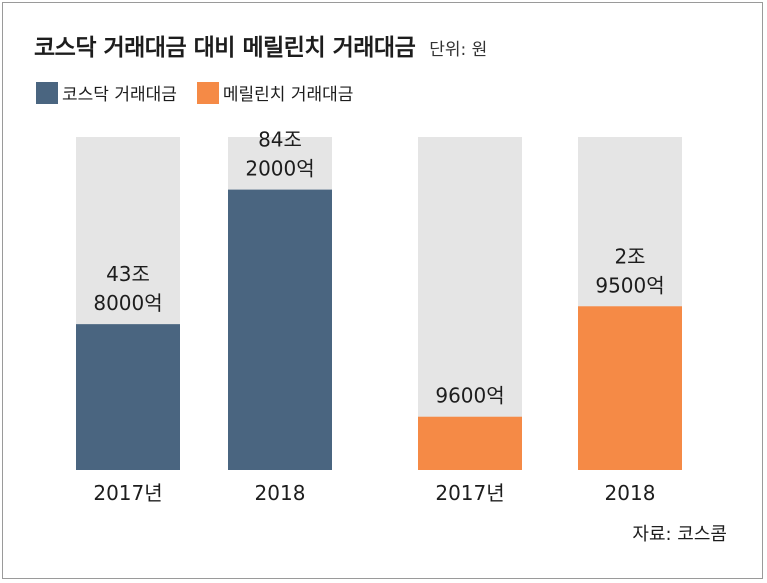  Describe the element at coordinates (470, 303) in the screenshot. I see `bar-background` at that location.